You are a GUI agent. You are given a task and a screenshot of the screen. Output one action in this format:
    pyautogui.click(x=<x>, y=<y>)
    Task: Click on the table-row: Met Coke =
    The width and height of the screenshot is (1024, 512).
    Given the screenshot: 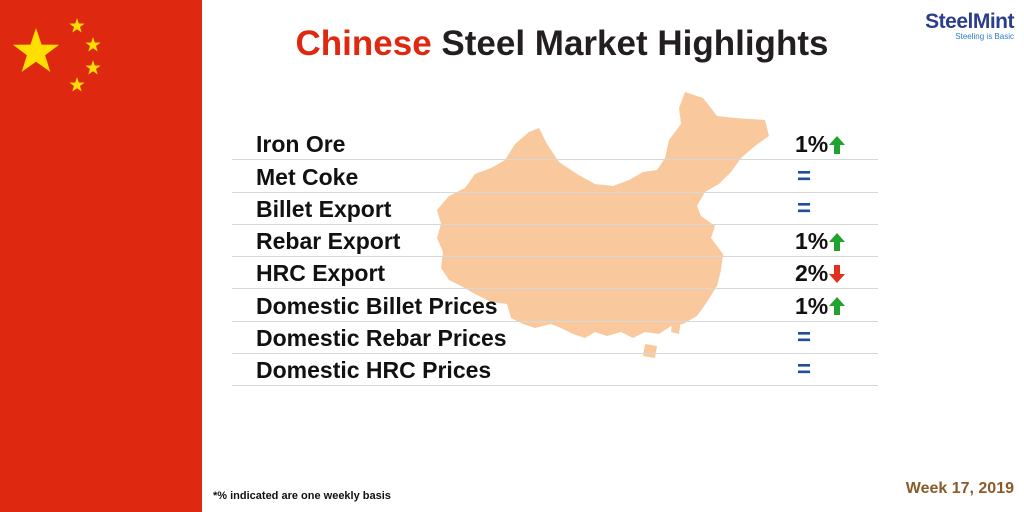 What is the action you would take?
    pyautogui.click(x=555, y=176)
    